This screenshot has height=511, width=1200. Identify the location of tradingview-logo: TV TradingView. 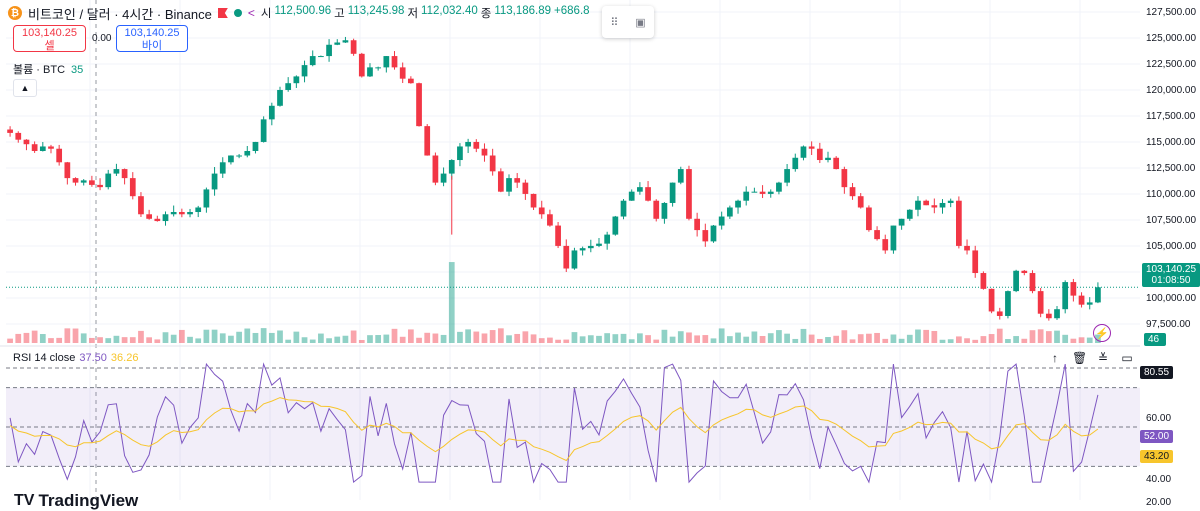
(76, 501).